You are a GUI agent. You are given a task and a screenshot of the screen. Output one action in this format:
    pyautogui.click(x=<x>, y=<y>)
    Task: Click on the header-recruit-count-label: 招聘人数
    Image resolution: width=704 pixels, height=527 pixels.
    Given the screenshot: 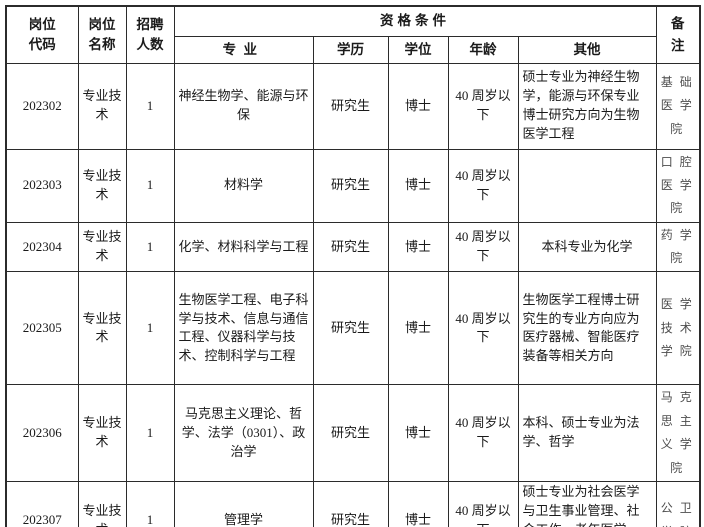 What is the action you would take?
    pyautogui.click(x=150, y=34)
    